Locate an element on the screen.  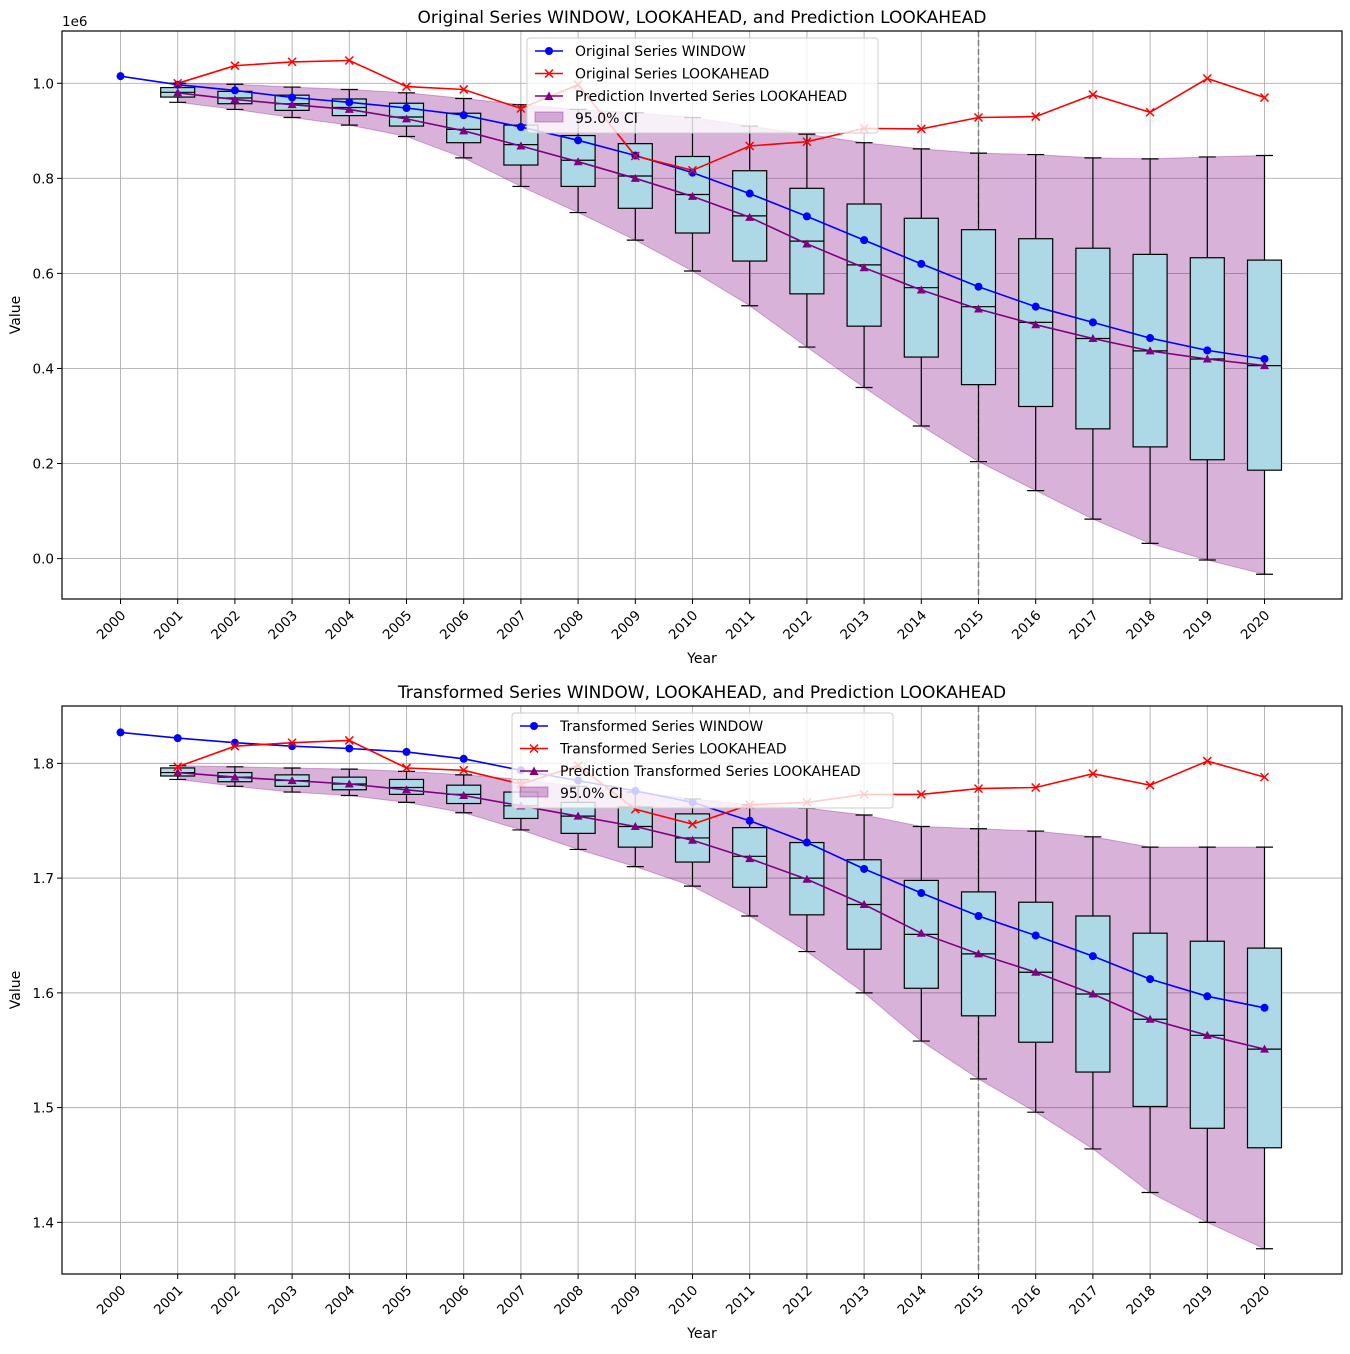
legend-entry-window: Original Series WINDOW is located at coordinates (640, 52).